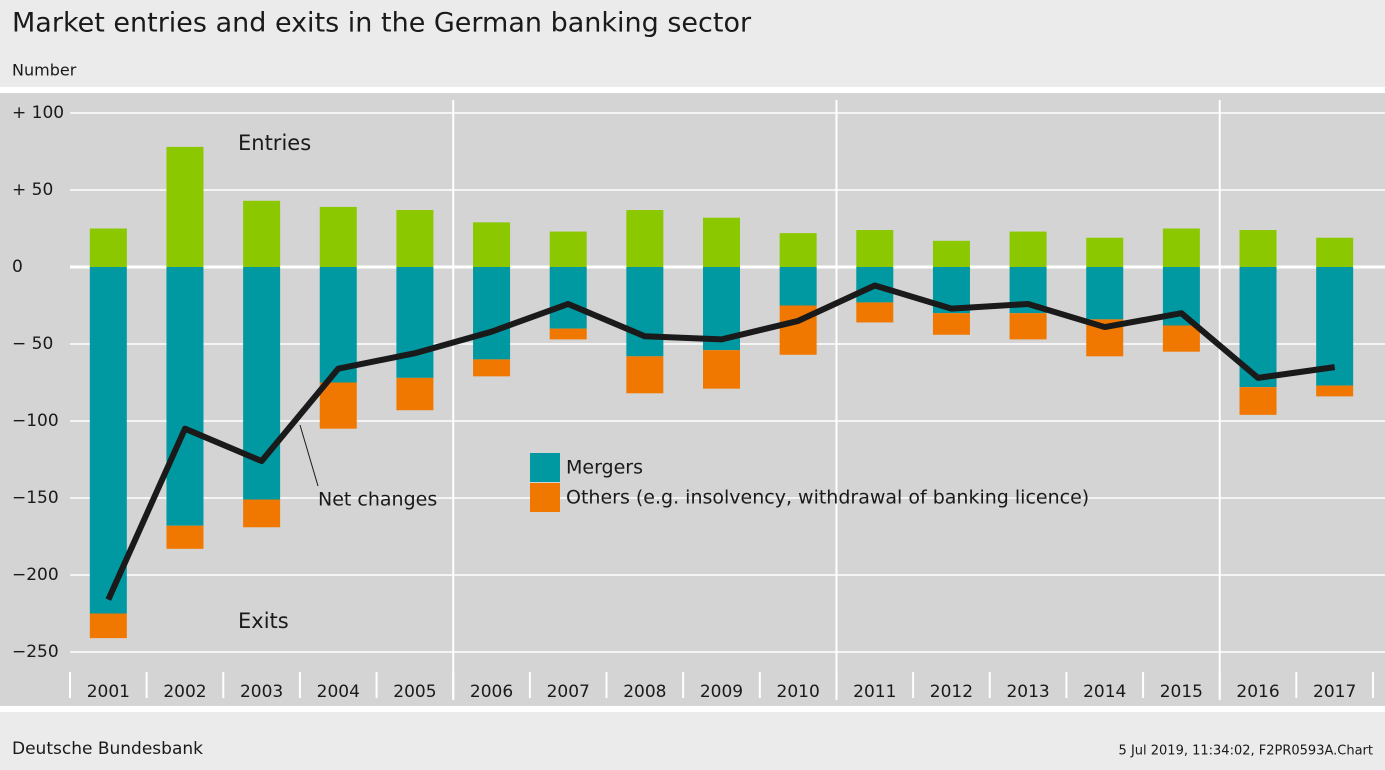 This screenshot has width=1385, height=770. What do you see at coordinates (32, 344) in the screenshot?
I see `y-tick-label: − 50` at bounding box center [32, 344].